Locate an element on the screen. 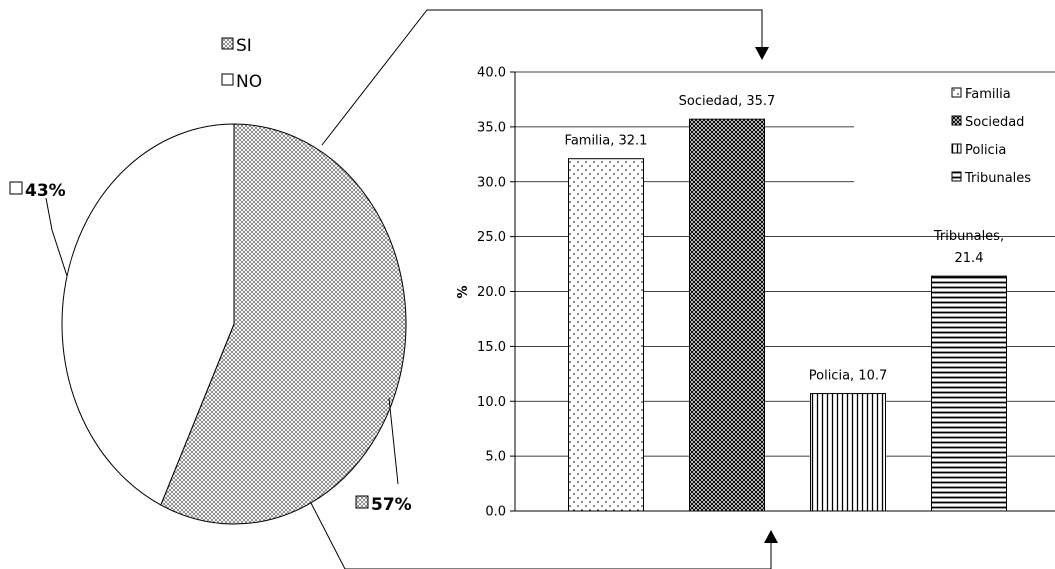 Image resolution: width=1055 pixels, height=569 pixels. legend-label-tribunales: Tribunales is located at coordinates (997, 178).